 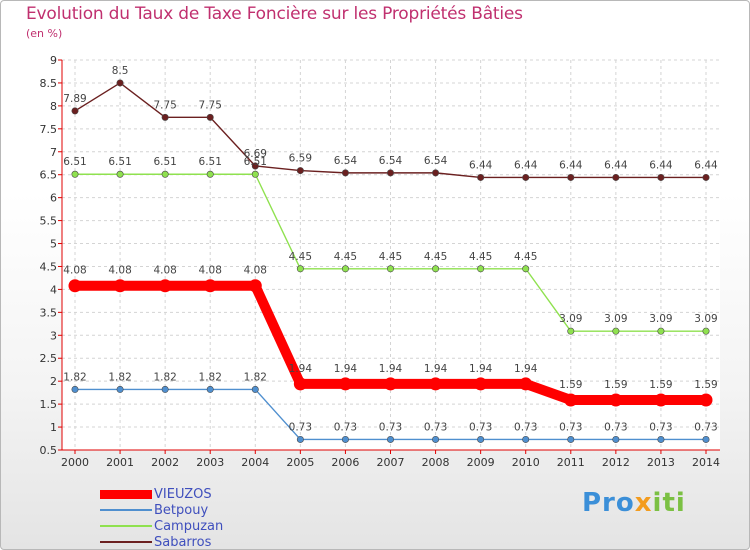 I want to click on legend-label-betpouy: Betpouy, so click(x=181, y=510).